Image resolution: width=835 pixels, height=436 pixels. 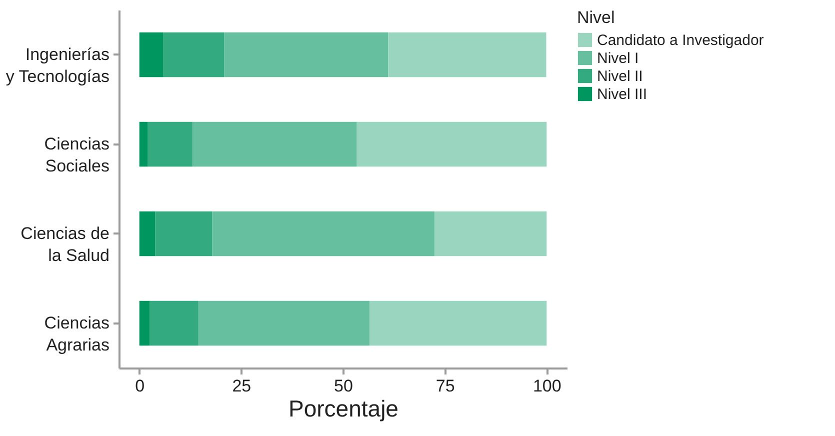 I want to click on y-tick-label: Ciencias de la Salud, so click(x=65, y=244).